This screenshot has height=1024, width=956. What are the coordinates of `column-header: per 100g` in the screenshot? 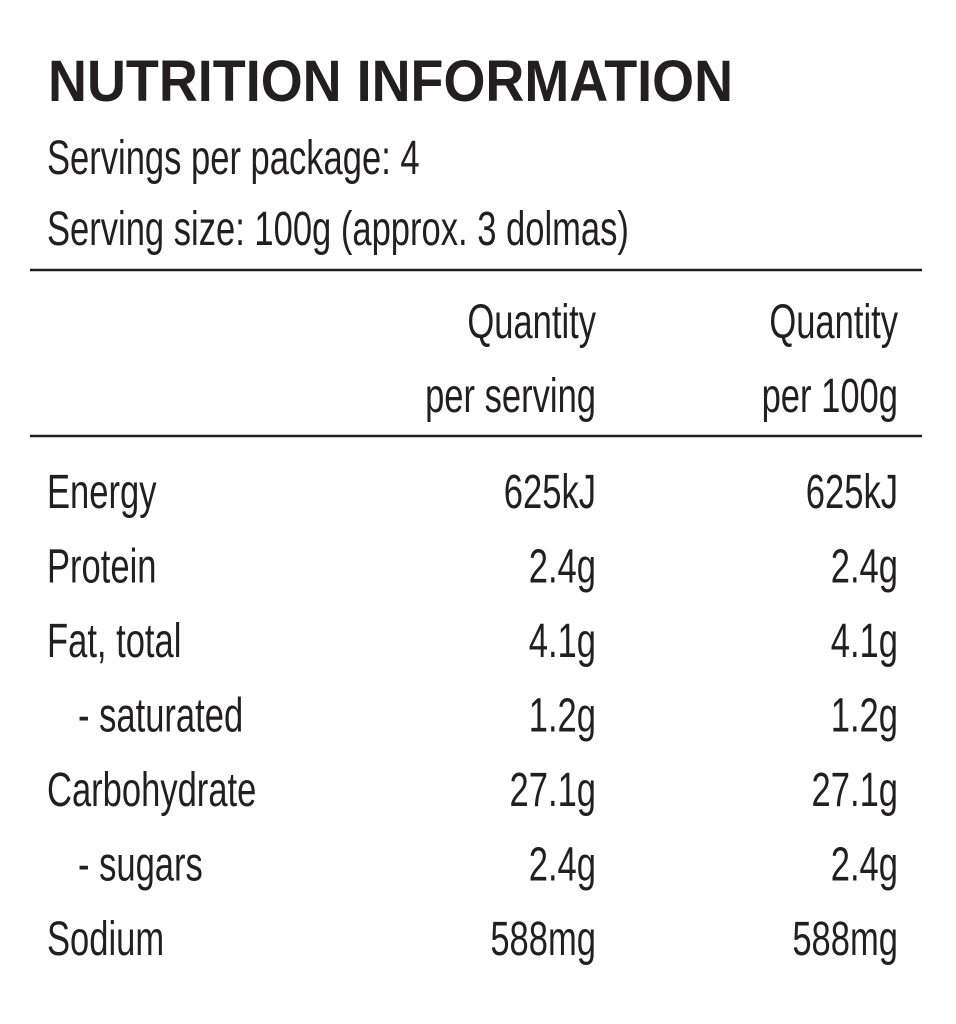 It's located at (830, 395).